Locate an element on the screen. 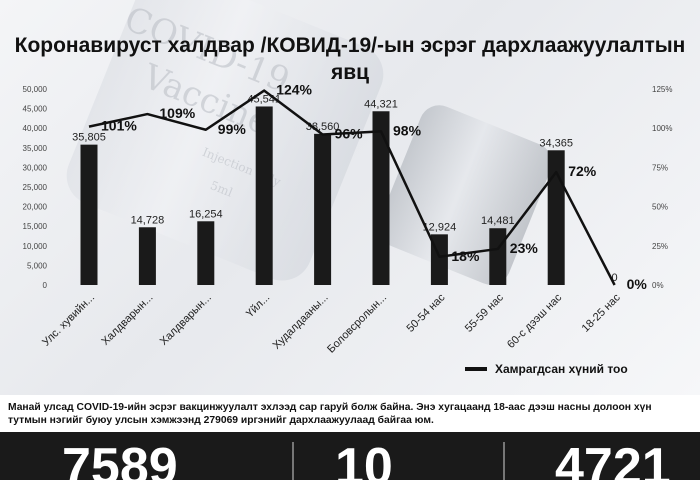  y-axis-tick-label: 50,000 is located at coordinates (35, 89).